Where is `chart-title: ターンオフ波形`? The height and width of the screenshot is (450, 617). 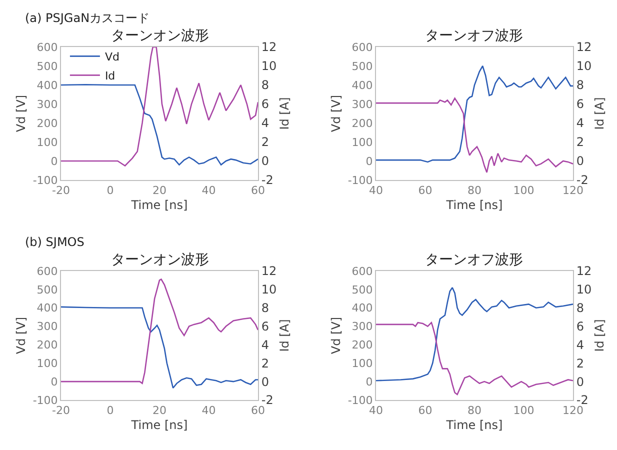
chart-title: ターンオフ波形 is located at coordinates (474, 36).